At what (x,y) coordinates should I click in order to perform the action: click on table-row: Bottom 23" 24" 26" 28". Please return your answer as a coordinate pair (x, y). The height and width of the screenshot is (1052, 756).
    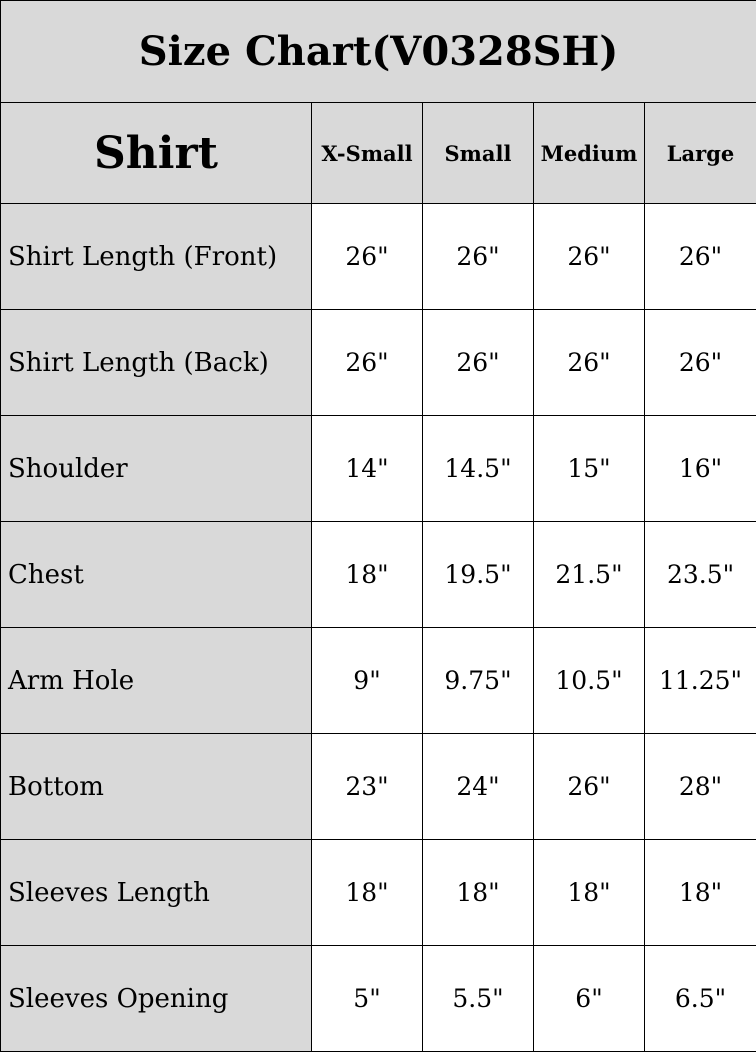
    Looking at the image, I should click on (378, 786).